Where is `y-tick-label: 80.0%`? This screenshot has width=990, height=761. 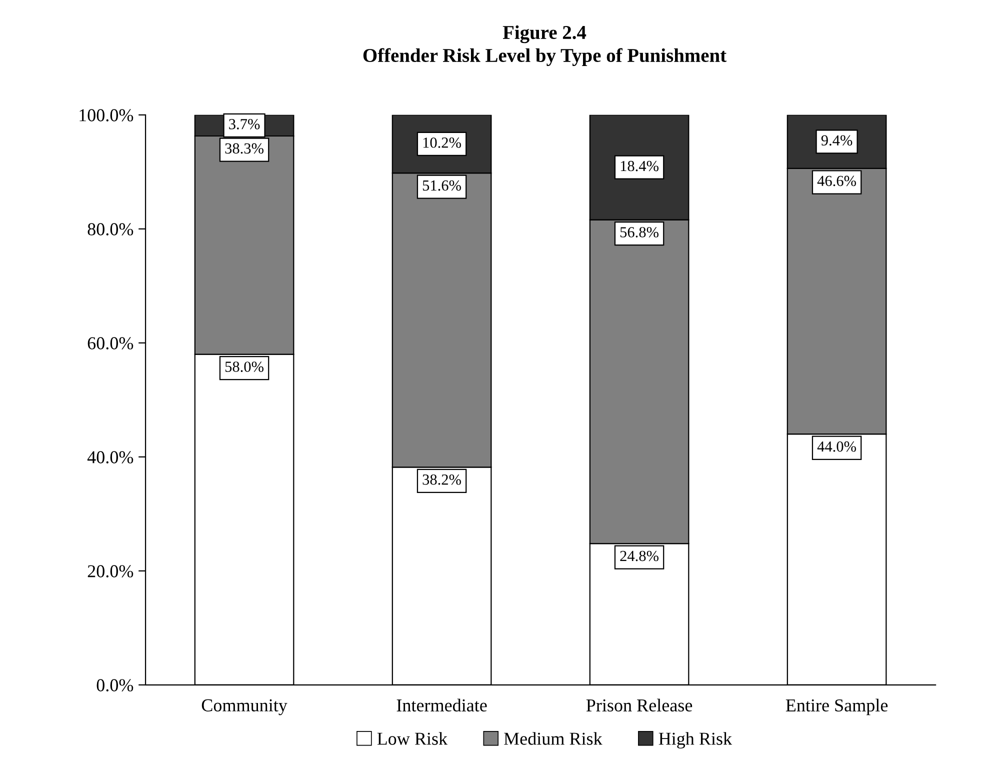
y-tick-label: 80.0% is located at coordinates (111, 229).